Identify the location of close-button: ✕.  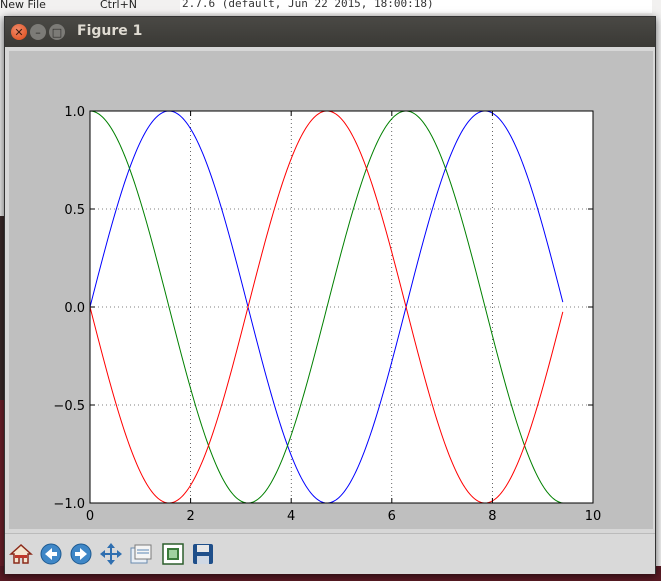
(19, 32).